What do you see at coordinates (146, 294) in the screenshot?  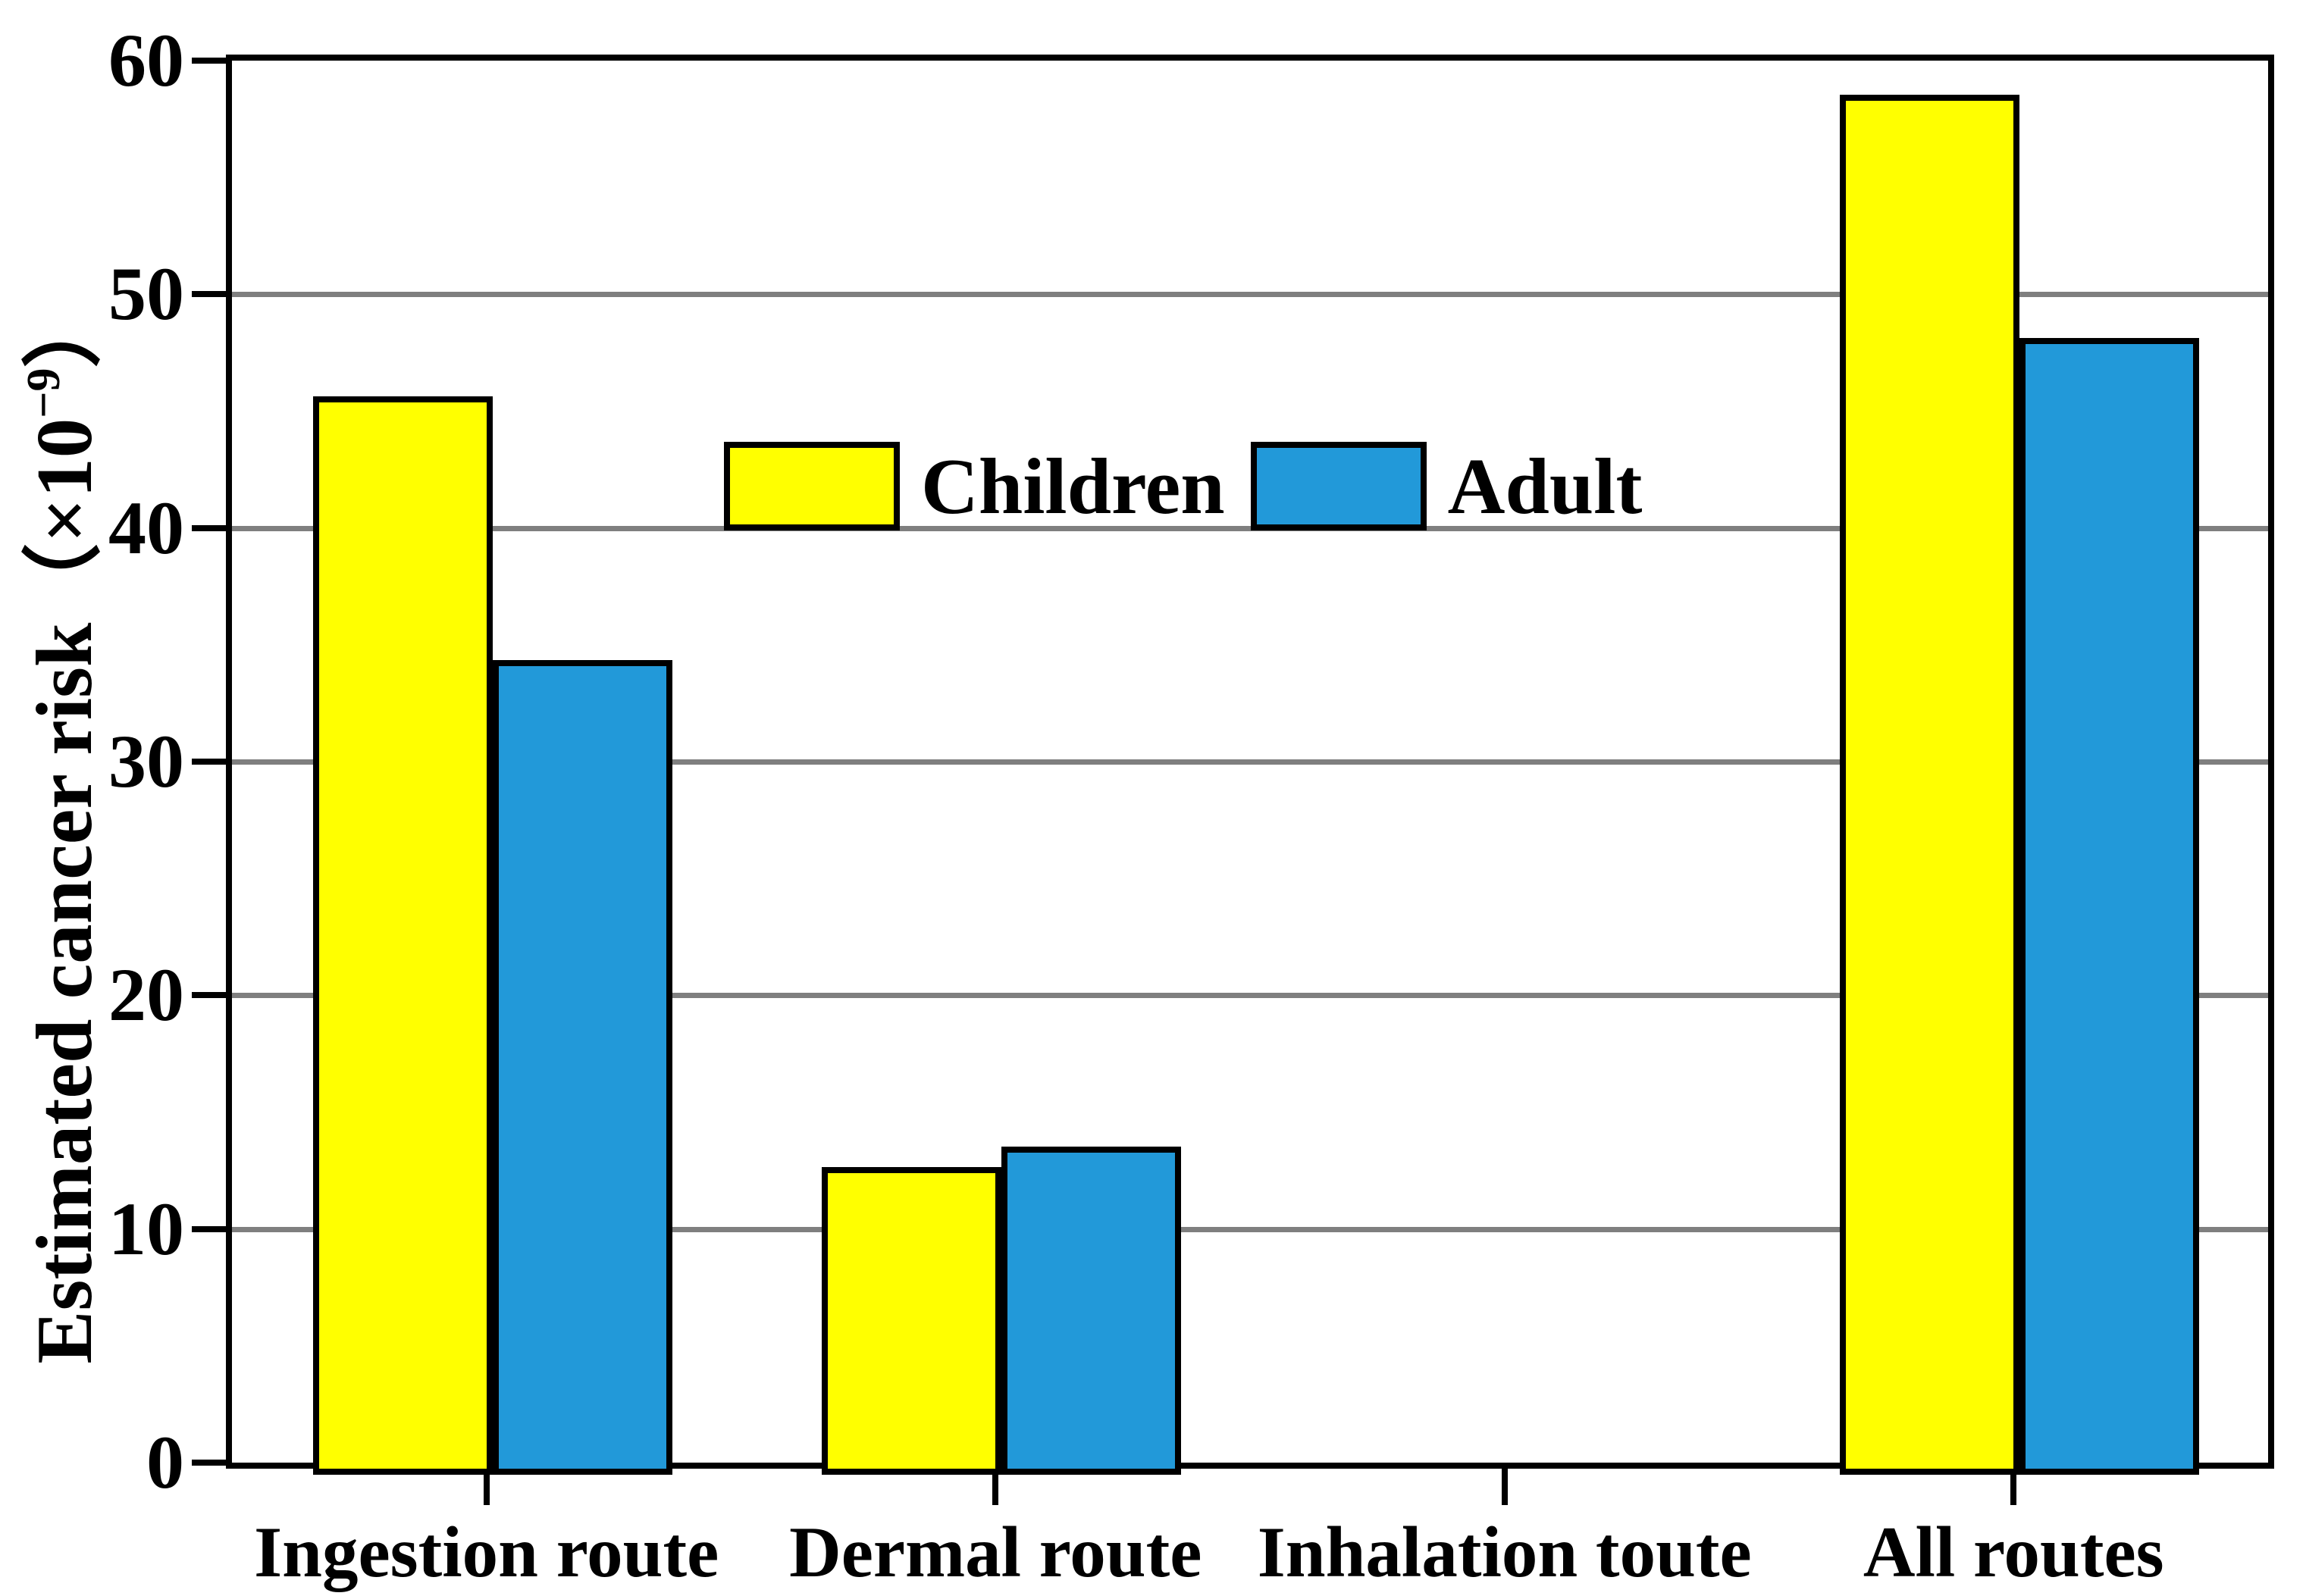 I see `y-tick-label-50: 50` at bounding box center [146, 294].